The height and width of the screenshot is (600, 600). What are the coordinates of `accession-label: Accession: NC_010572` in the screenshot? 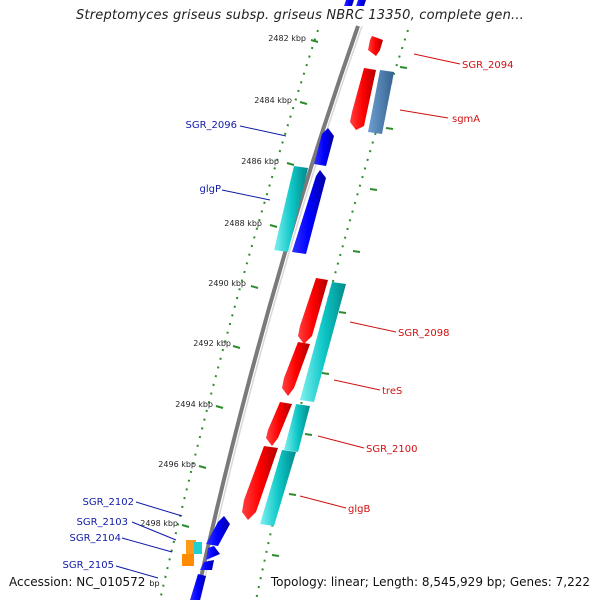 It's located at (77, 582).